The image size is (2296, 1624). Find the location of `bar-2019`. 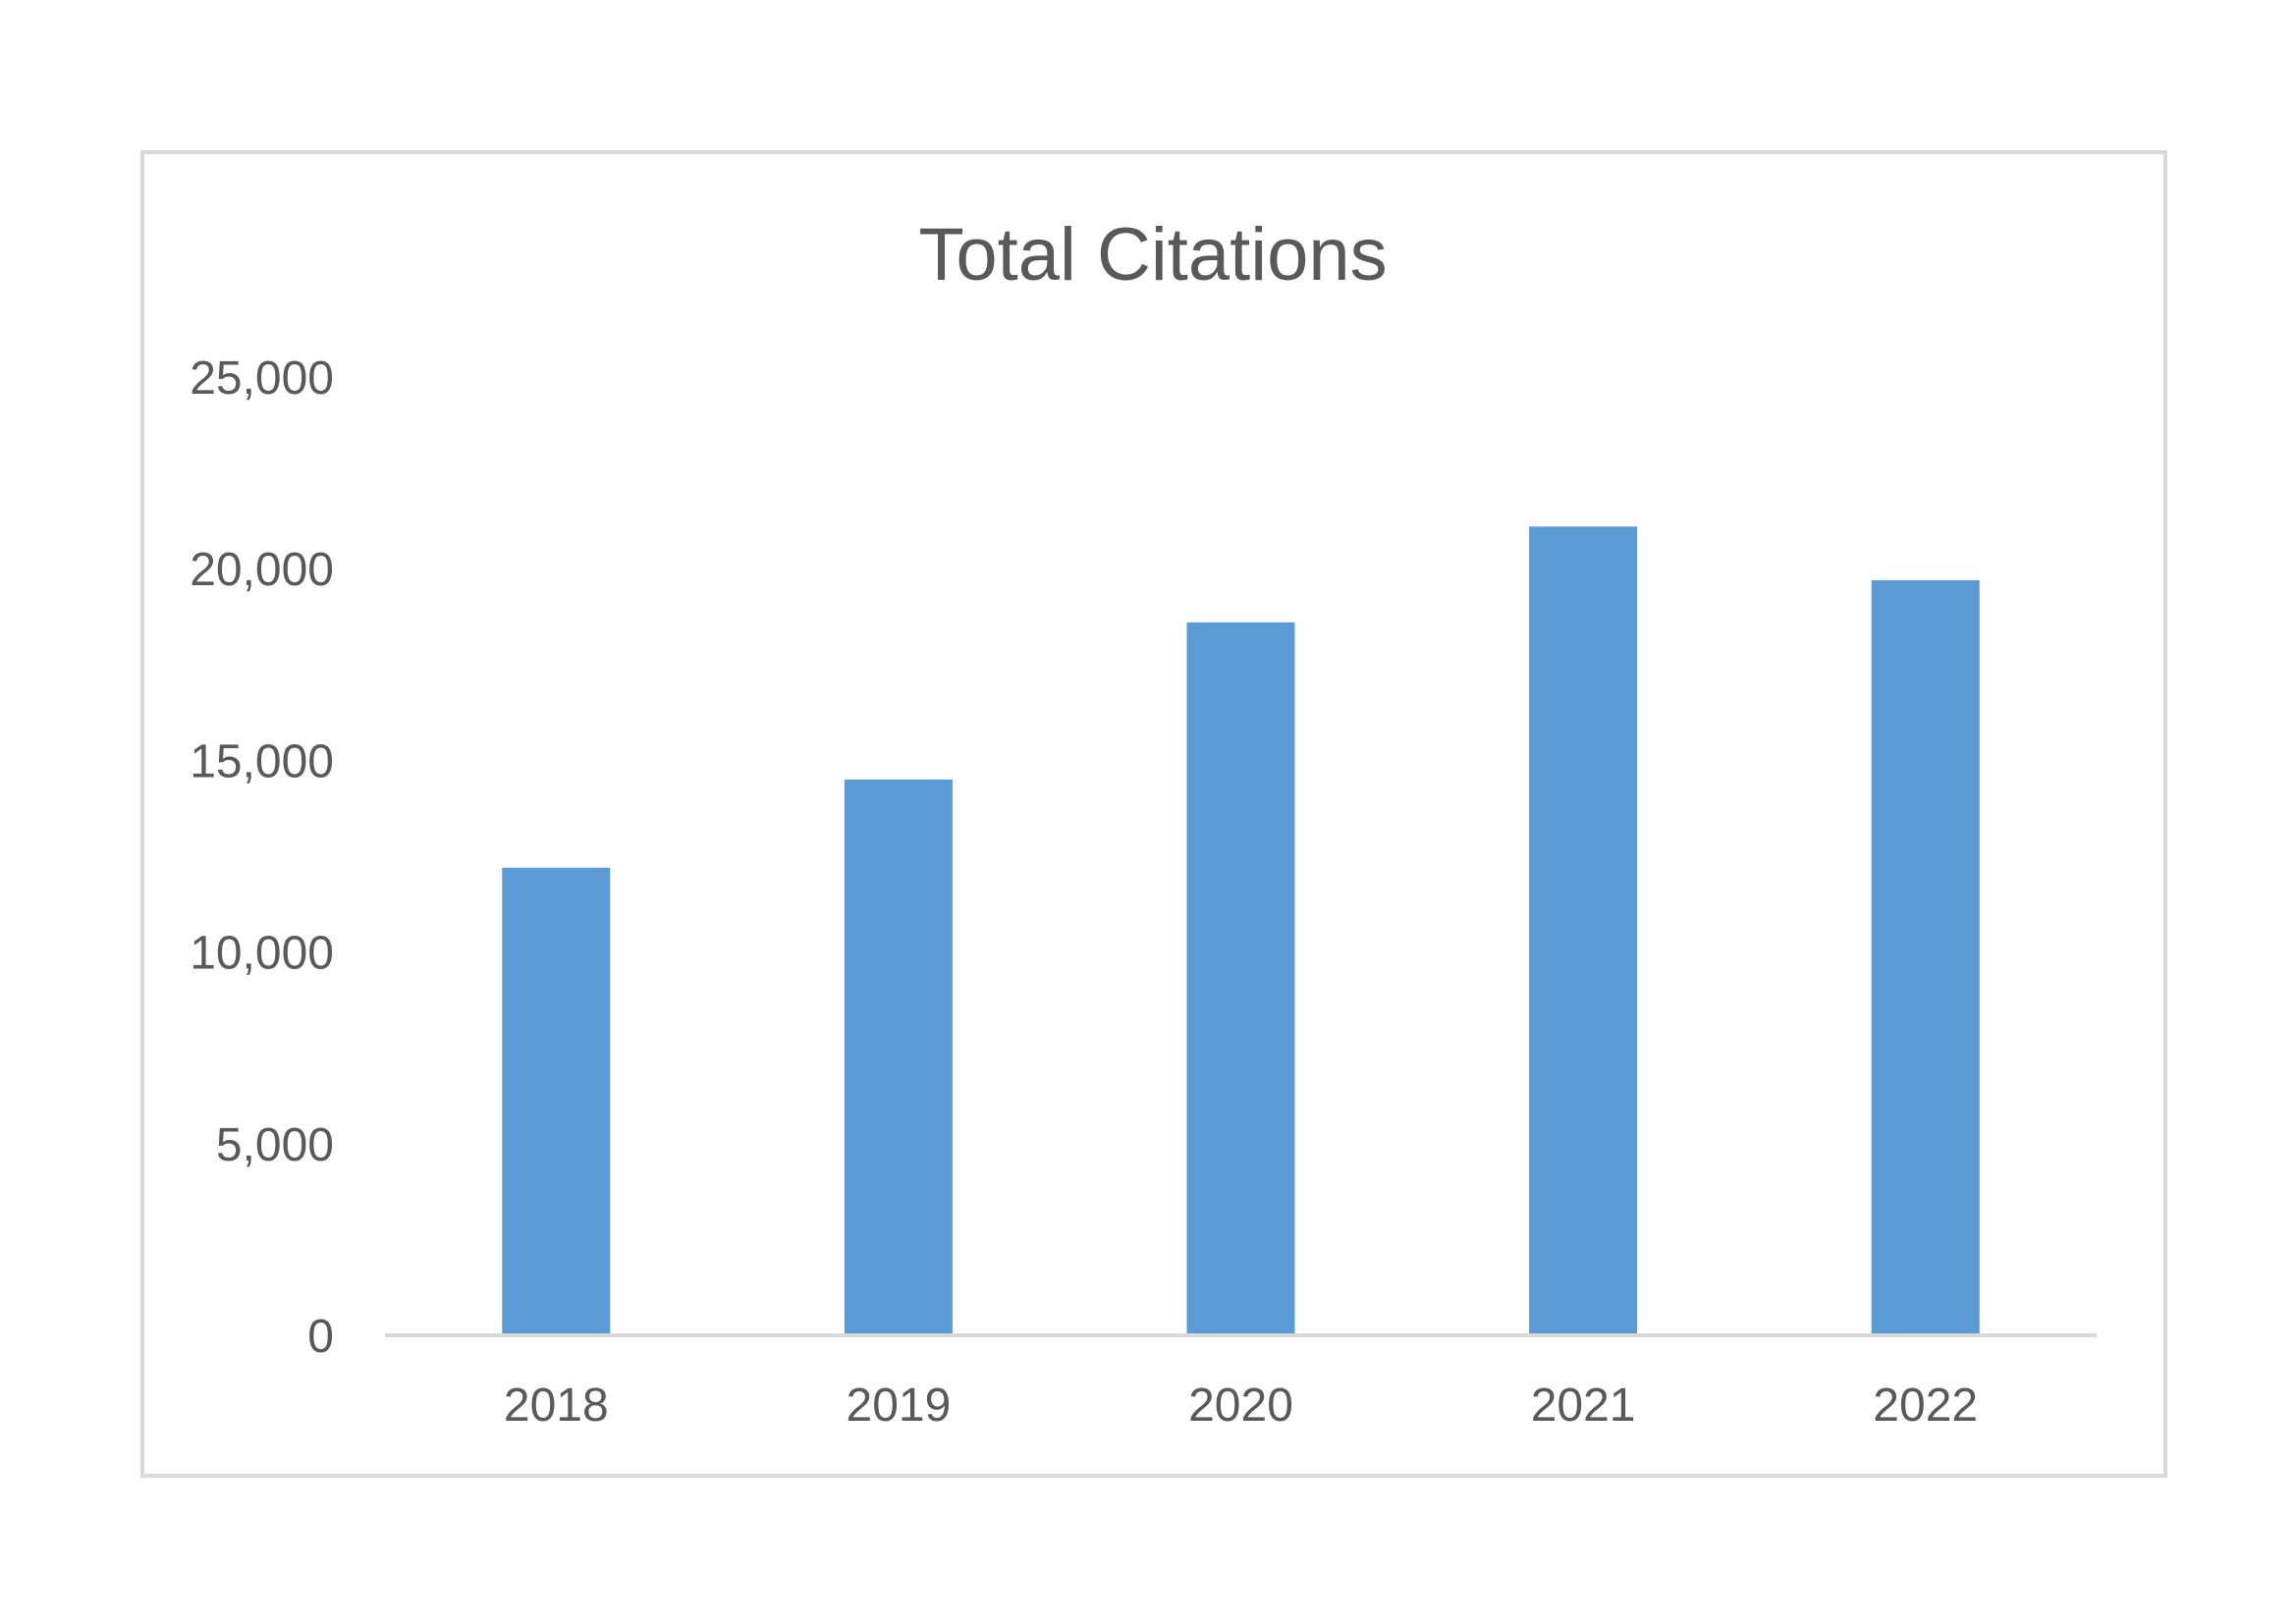

bar-2019 is located at coordinates (898, 1057).